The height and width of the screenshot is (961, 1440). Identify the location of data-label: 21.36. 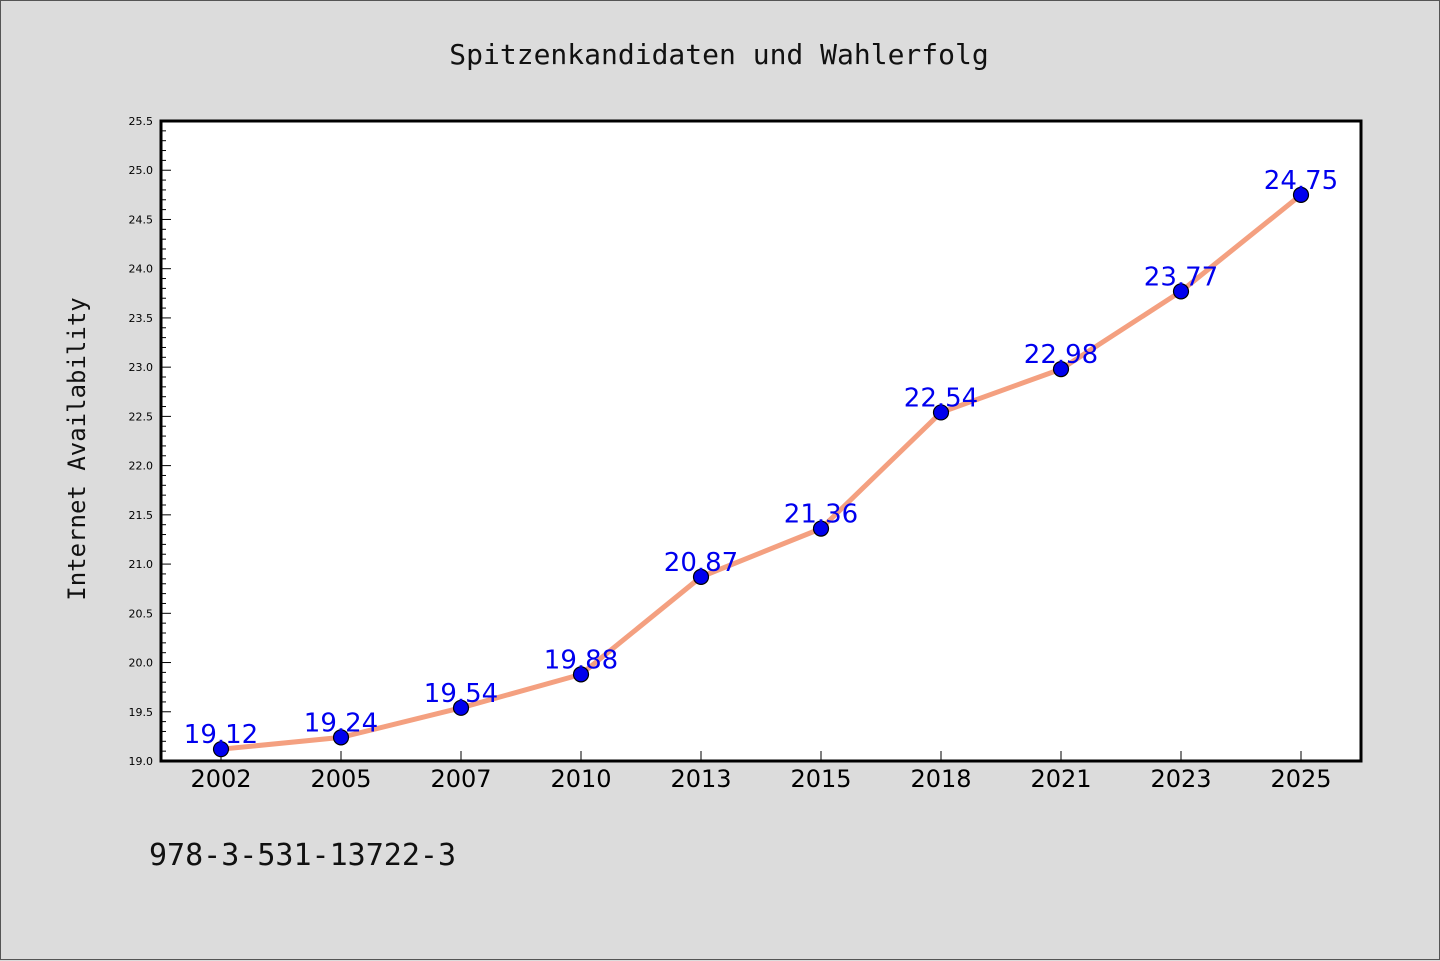
(821, 515).